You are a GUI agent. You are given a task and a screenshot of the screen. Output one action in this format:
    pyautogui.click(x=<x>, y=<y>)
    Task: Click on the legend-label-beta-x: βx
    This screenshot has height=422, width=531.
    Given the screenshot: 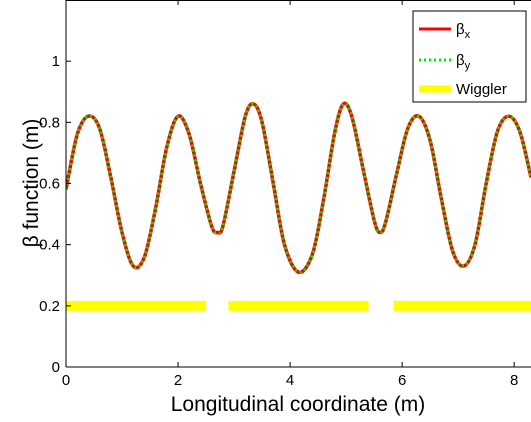 What is the action you would take?
    pyautogui.click(x=463, y=31)
    